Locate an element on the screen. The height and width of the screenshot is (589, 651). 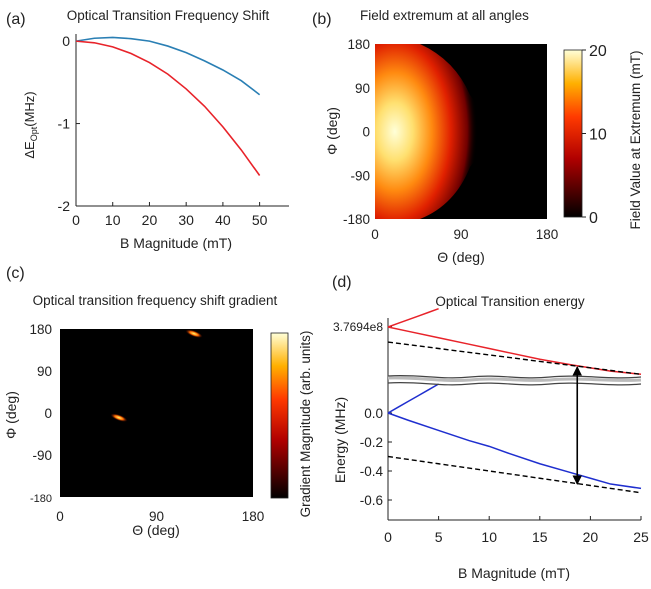
panel-b-y-tick-label: 90 is located at coordinates (362, 88).